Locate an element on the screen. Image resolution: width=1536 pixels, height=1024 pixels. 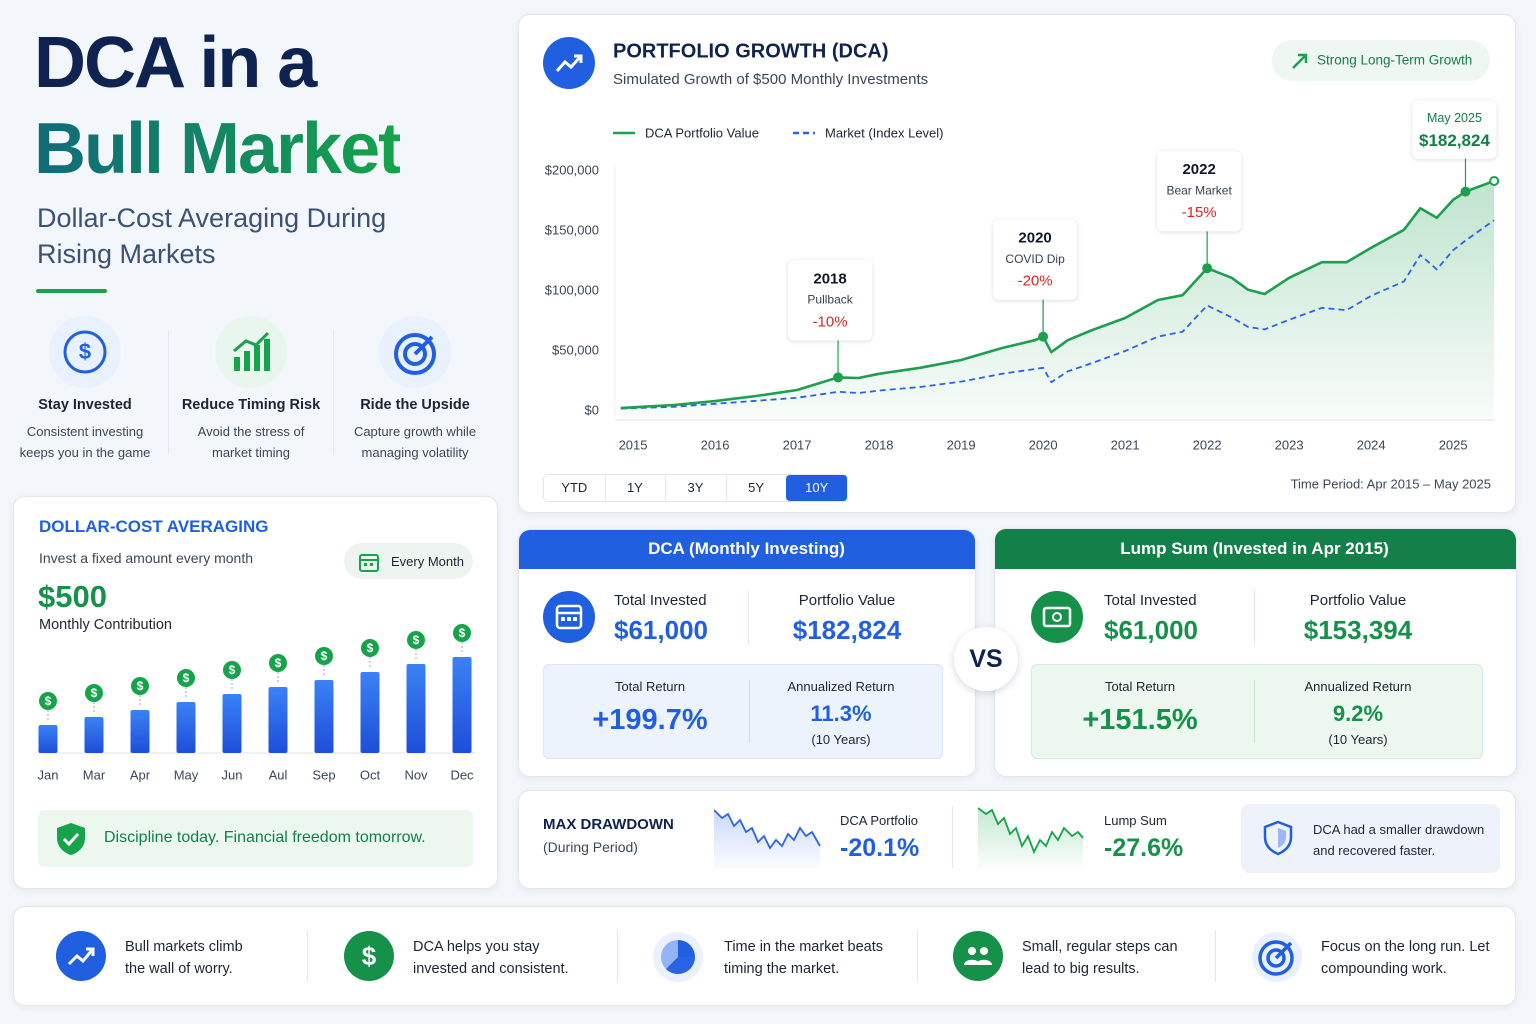
x-tick-label: Sep is located at coordinates (323, 774).